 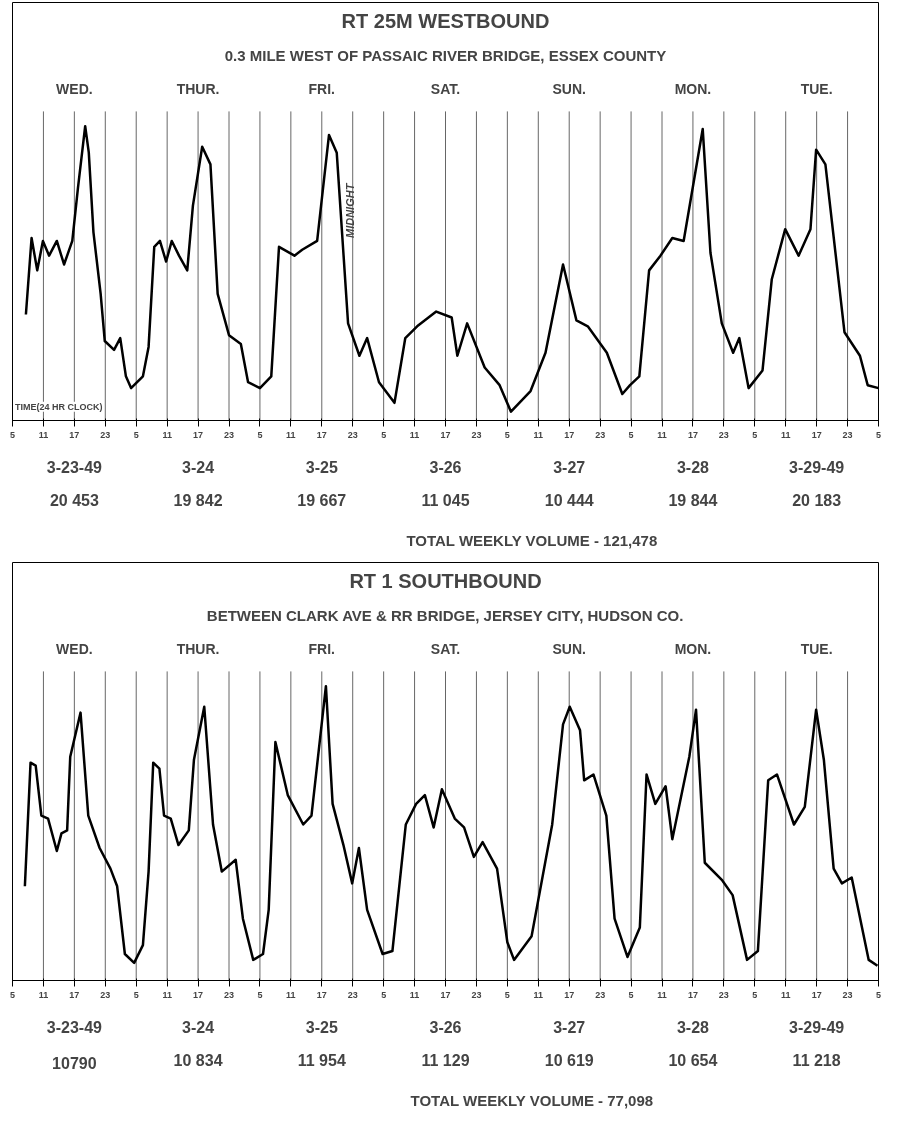 I want to click on text: FRI., so click(x=322, y=648).